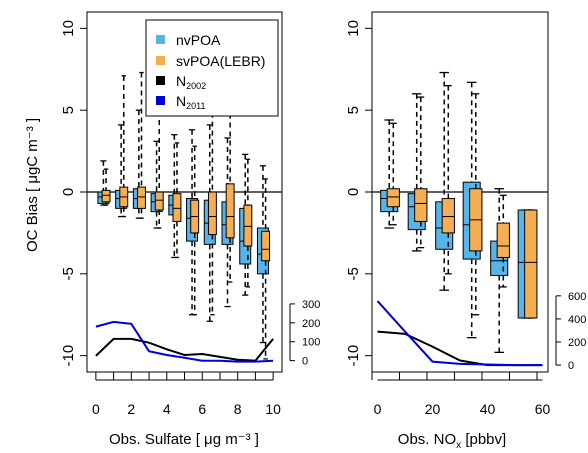 The image size is (588, 453). What do you see at coordinates (181, 101) in the screenshot?
I see `legend-label-n2011-main: N` at bounding box center [181, 101].